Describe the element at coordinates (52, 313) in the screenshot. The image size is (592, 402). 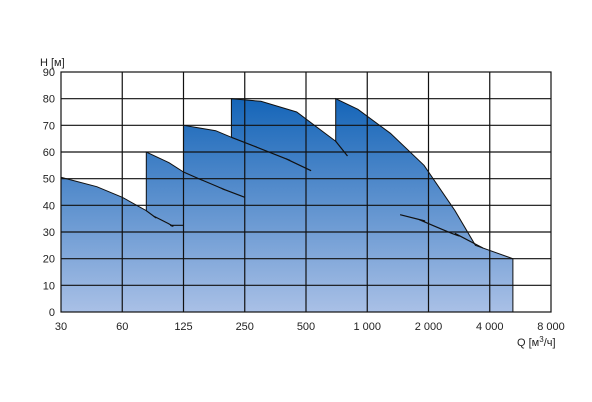
I see `y-tick-label: 0` at that location.